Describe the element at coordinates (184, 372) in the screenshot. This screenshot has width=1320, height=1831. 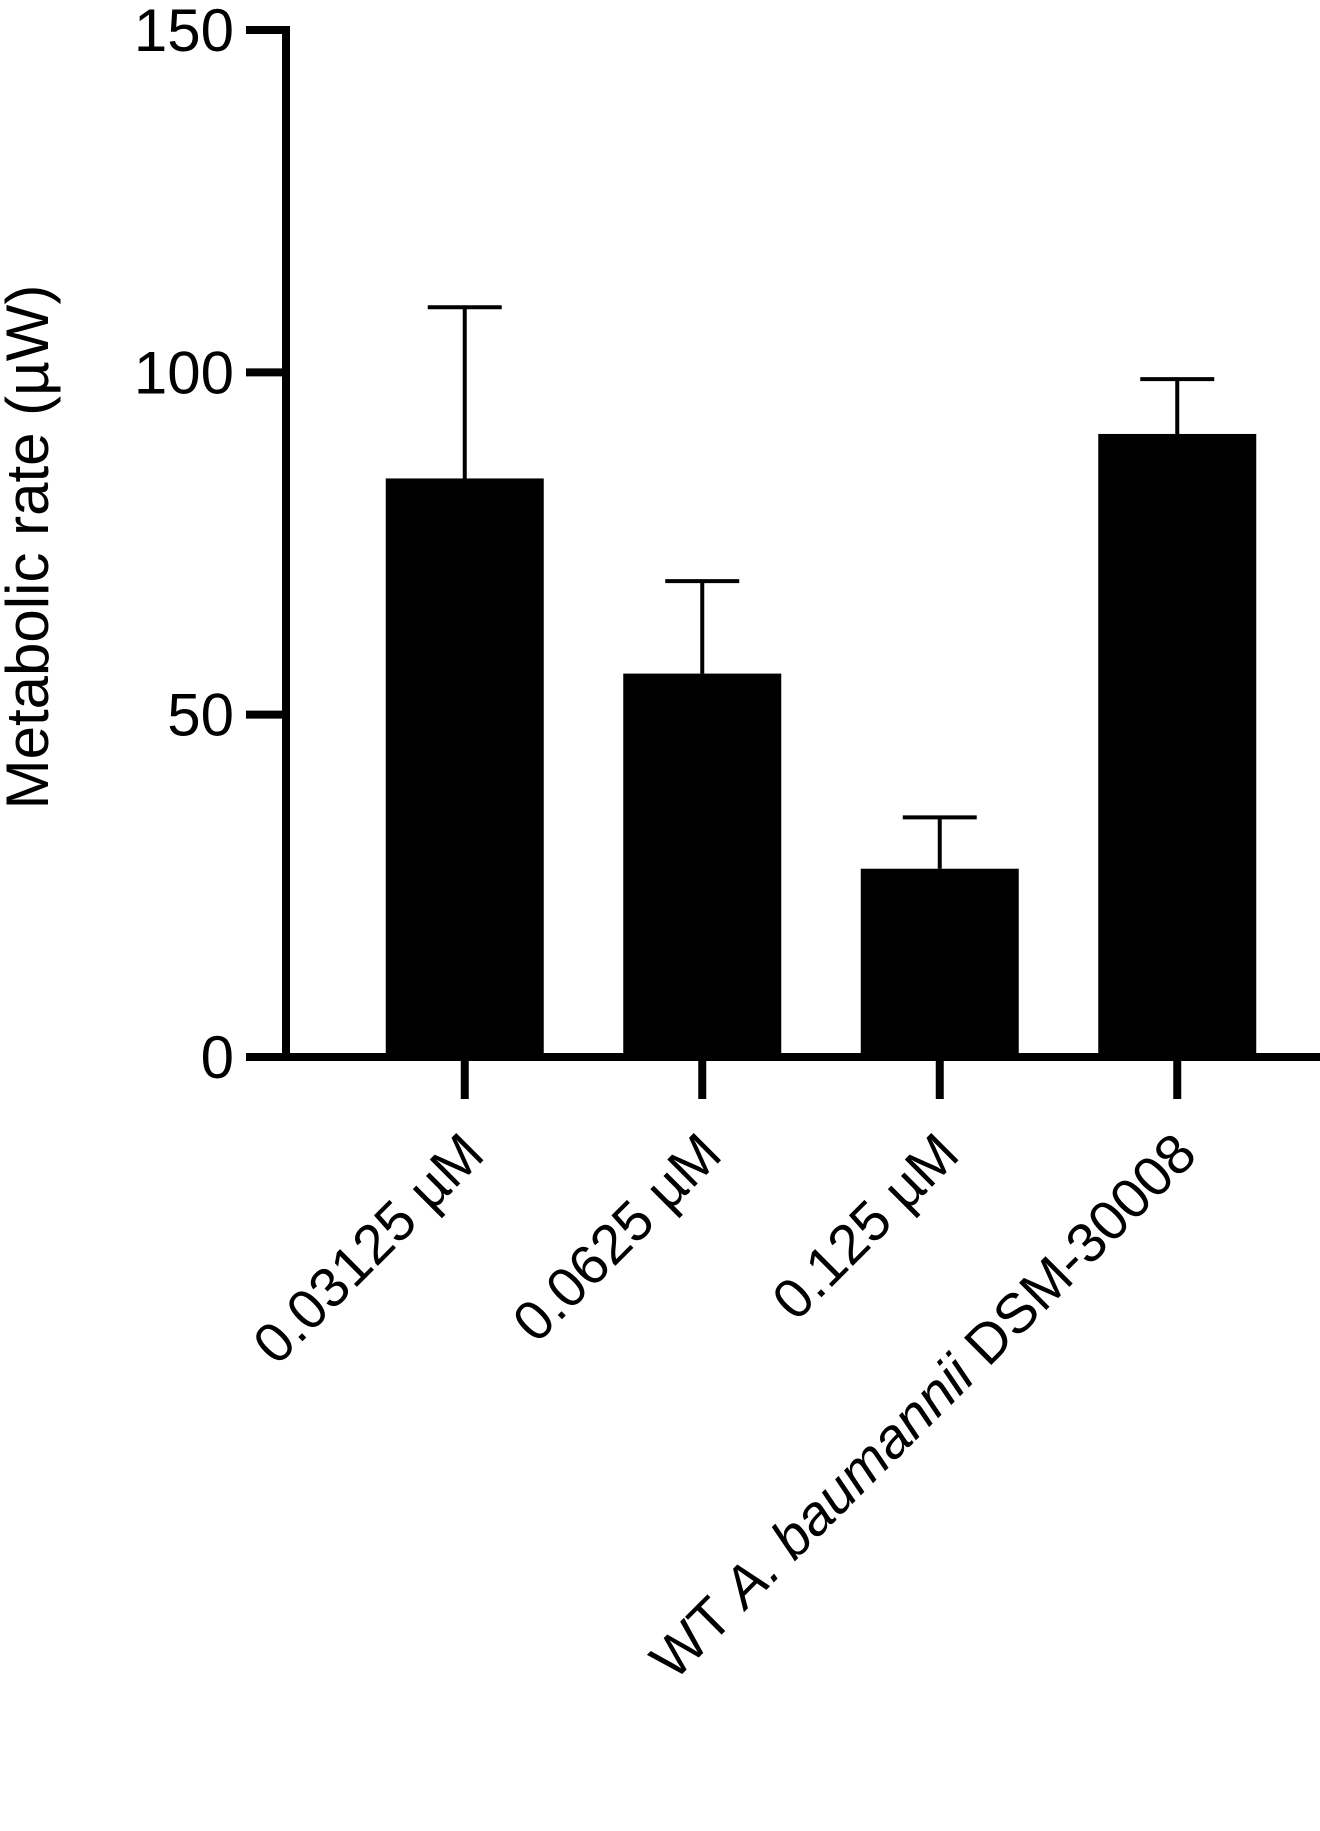
I see `y-tick-label-2: 100` at that location.